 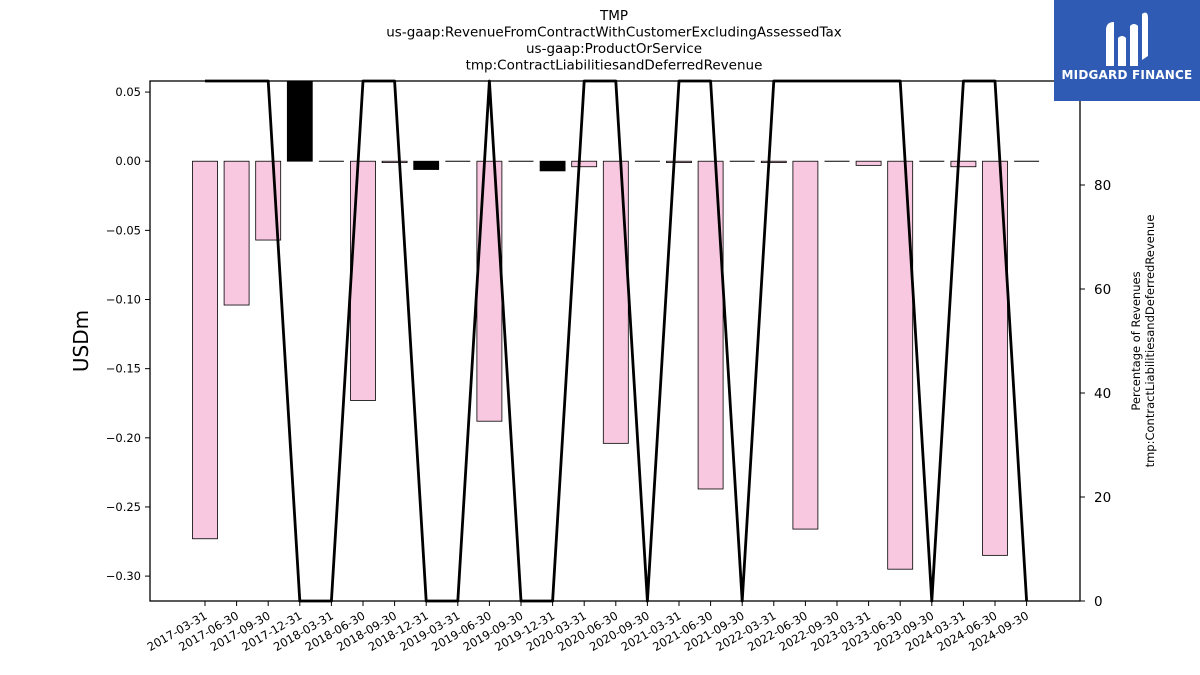 I want to click on y2-tick-label: 80, so click(x=1102, y=186).